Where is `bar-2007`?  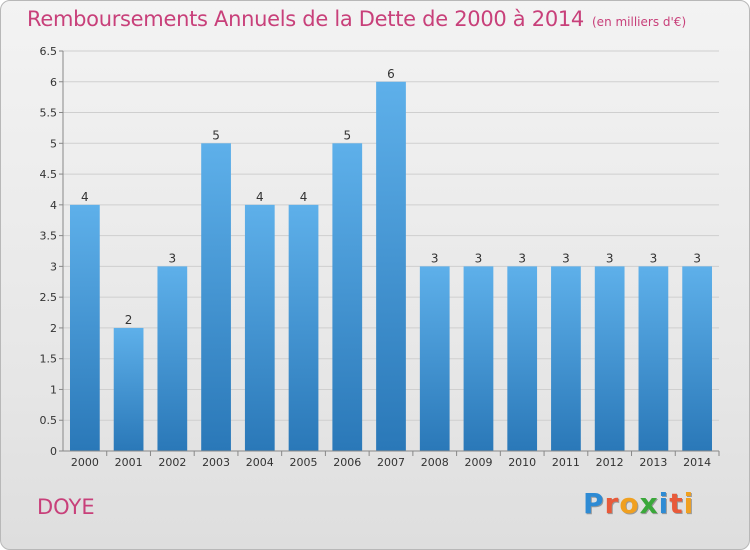 bar-2007 is located at coordinates (391, 266).